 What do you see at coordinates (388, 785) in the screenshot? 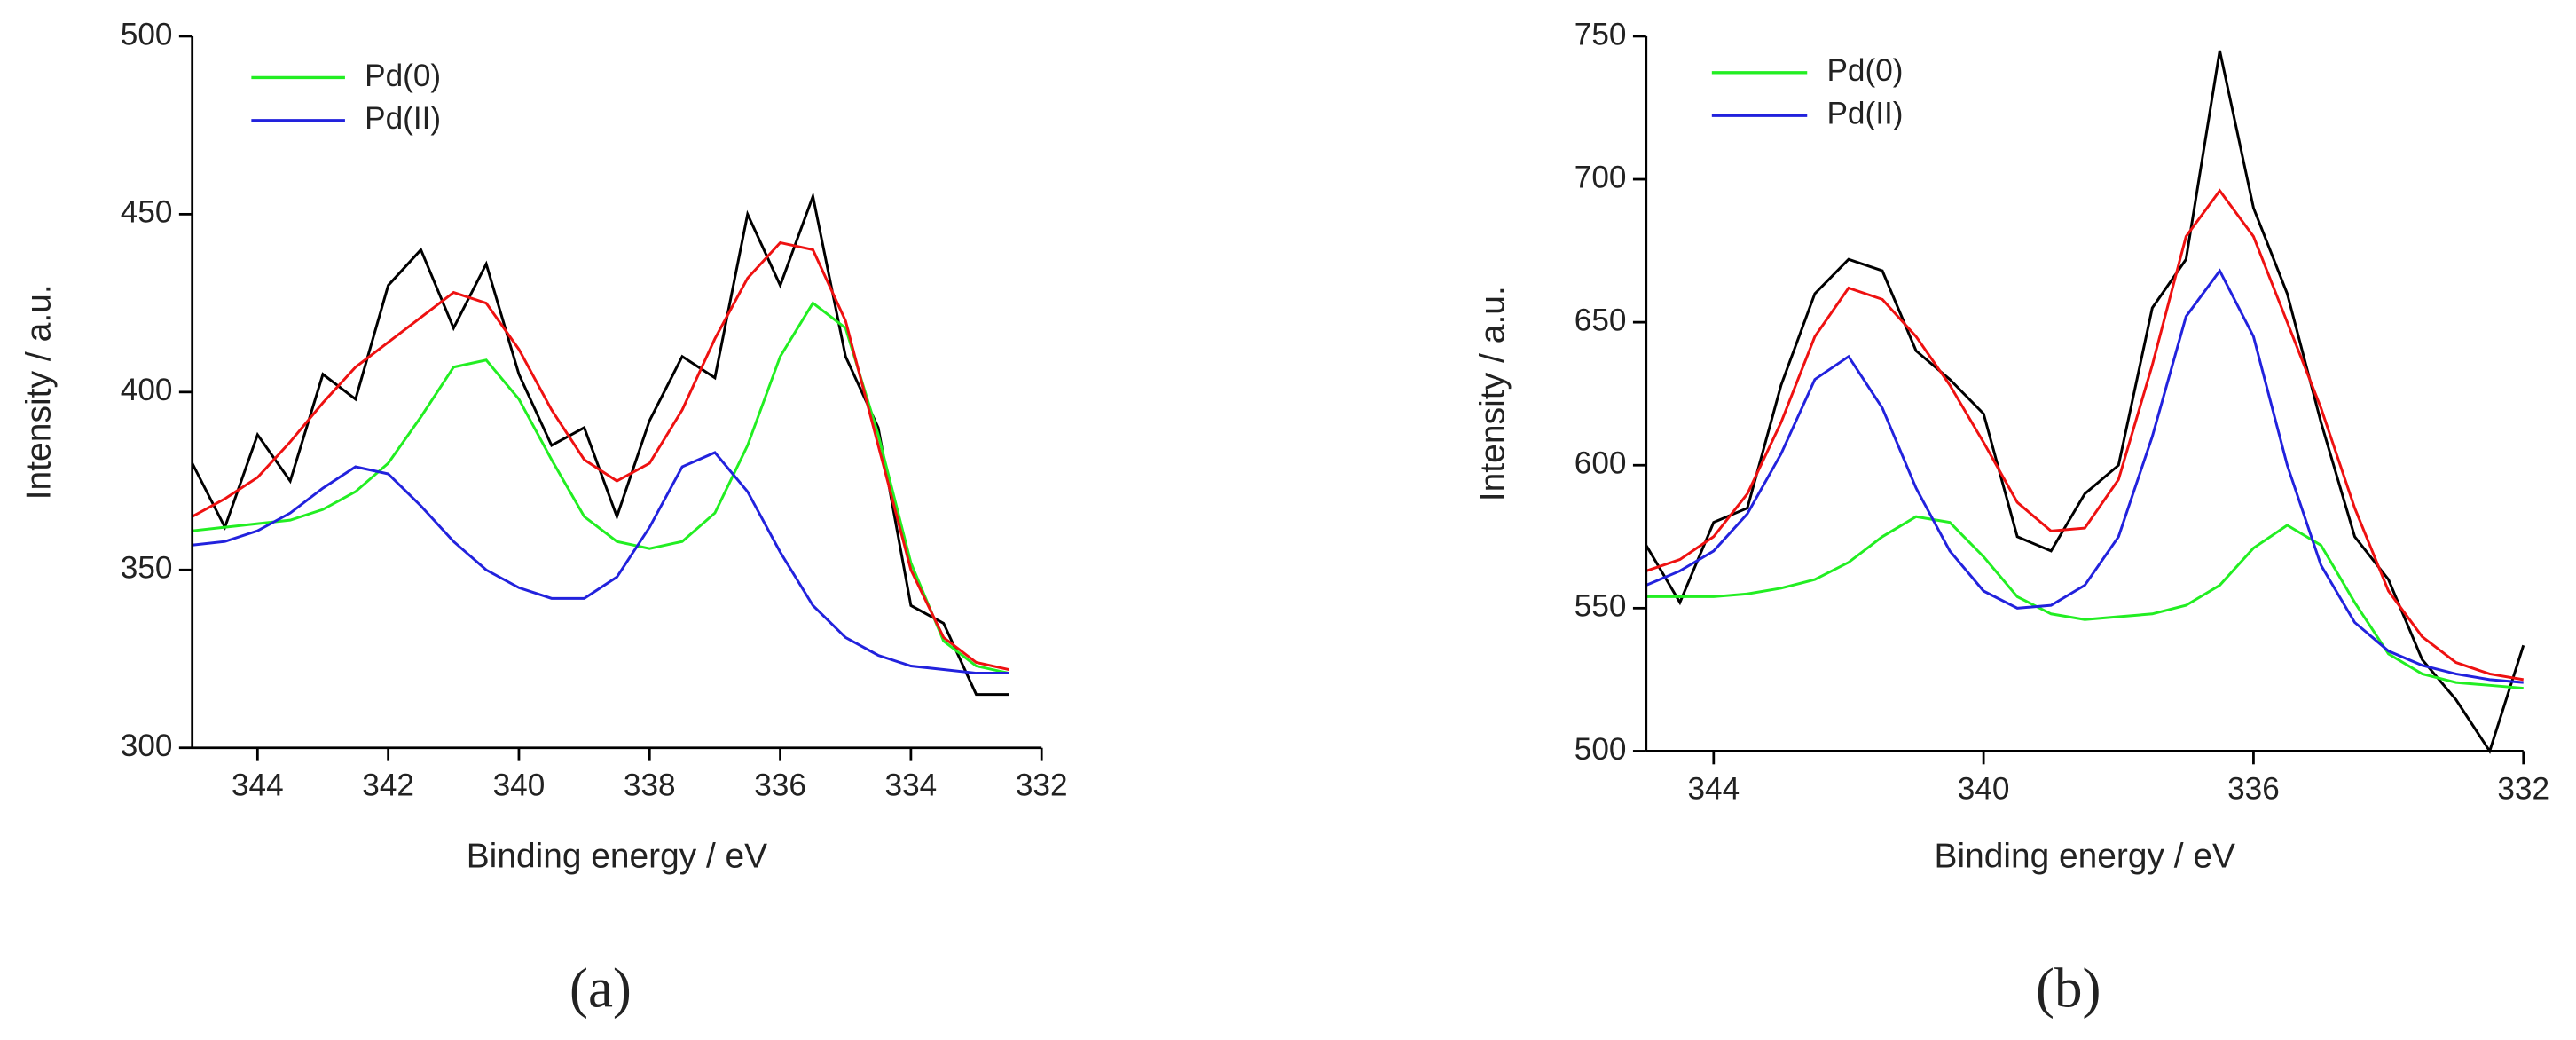
I see `x-tick-label: 342` at bounding box center [388, 785].